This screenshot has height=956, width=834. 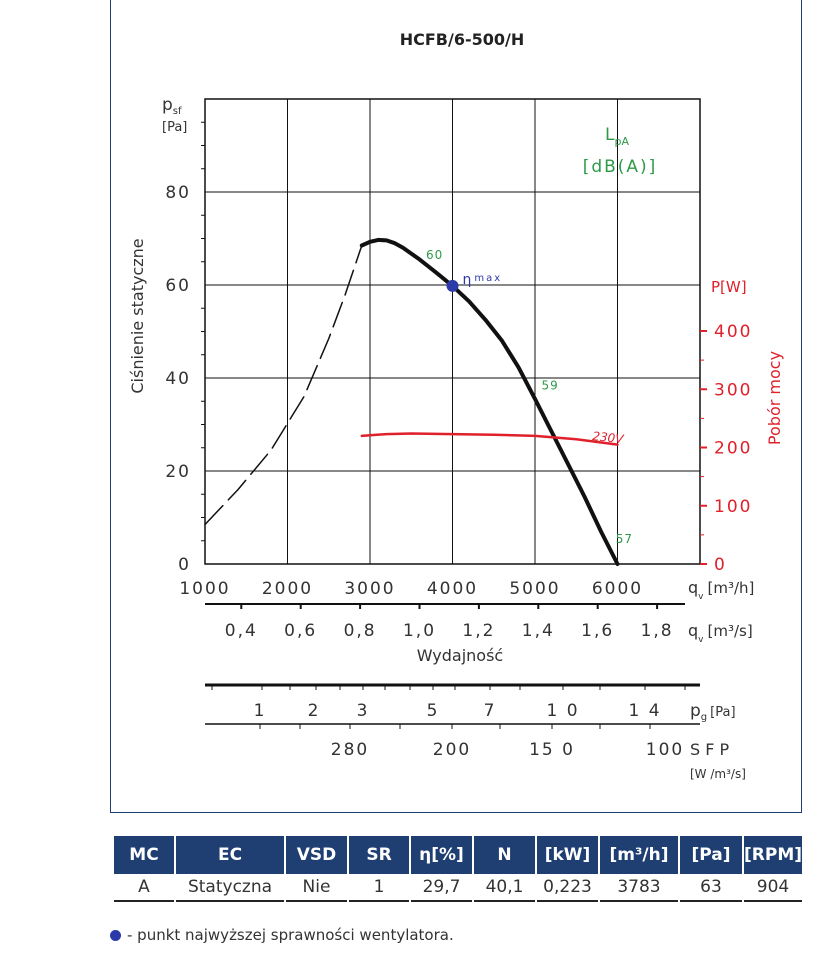 What do you see at coordinates (774, 398) in the screenshot?
I see `y2-axis-title: Pobór mocy` at bounding box center [774, 398].